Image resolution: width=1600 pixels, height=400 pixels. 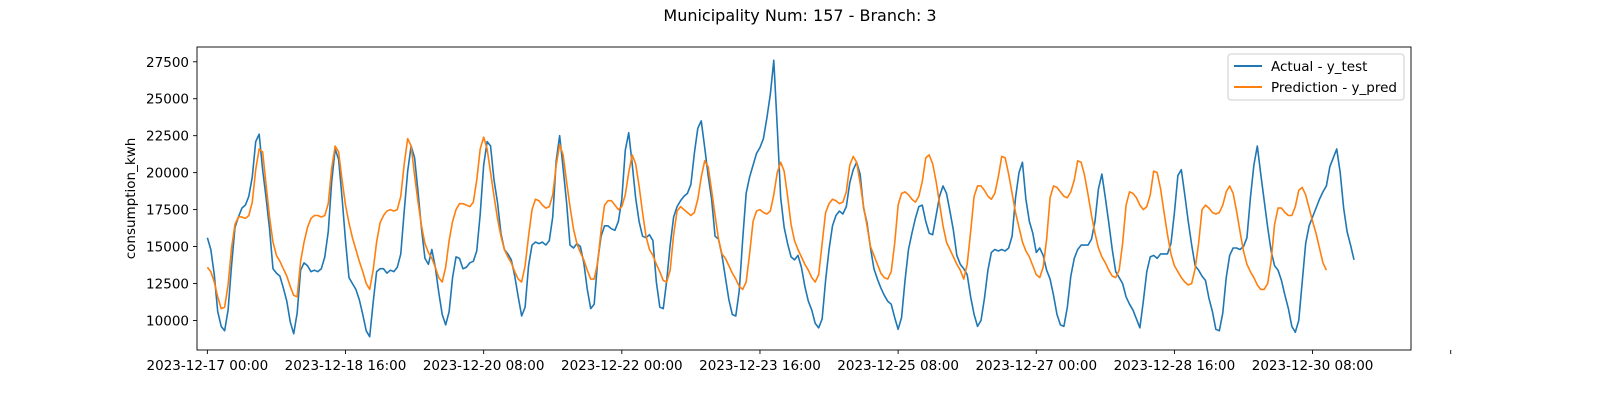 I want to click on x-tick-label: 2023-12-30 08:00, so click(x=1313, y=366).